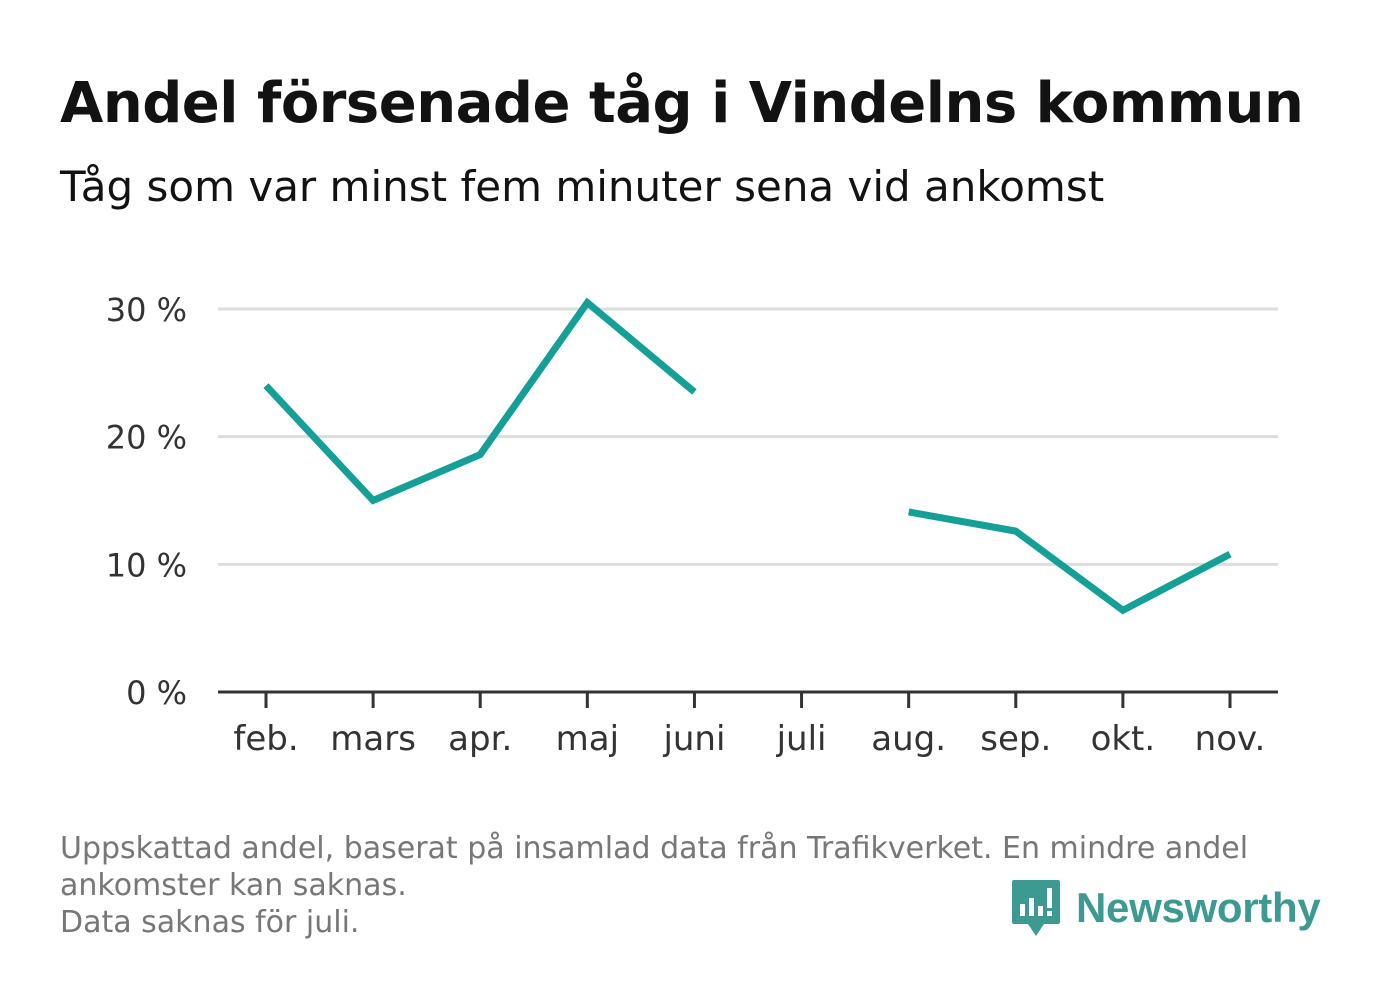  What do you see at coordinates (1198, 907) in the screenshot?
I see `brand-name: Newsworthy` at bounding box center [1198, 907].